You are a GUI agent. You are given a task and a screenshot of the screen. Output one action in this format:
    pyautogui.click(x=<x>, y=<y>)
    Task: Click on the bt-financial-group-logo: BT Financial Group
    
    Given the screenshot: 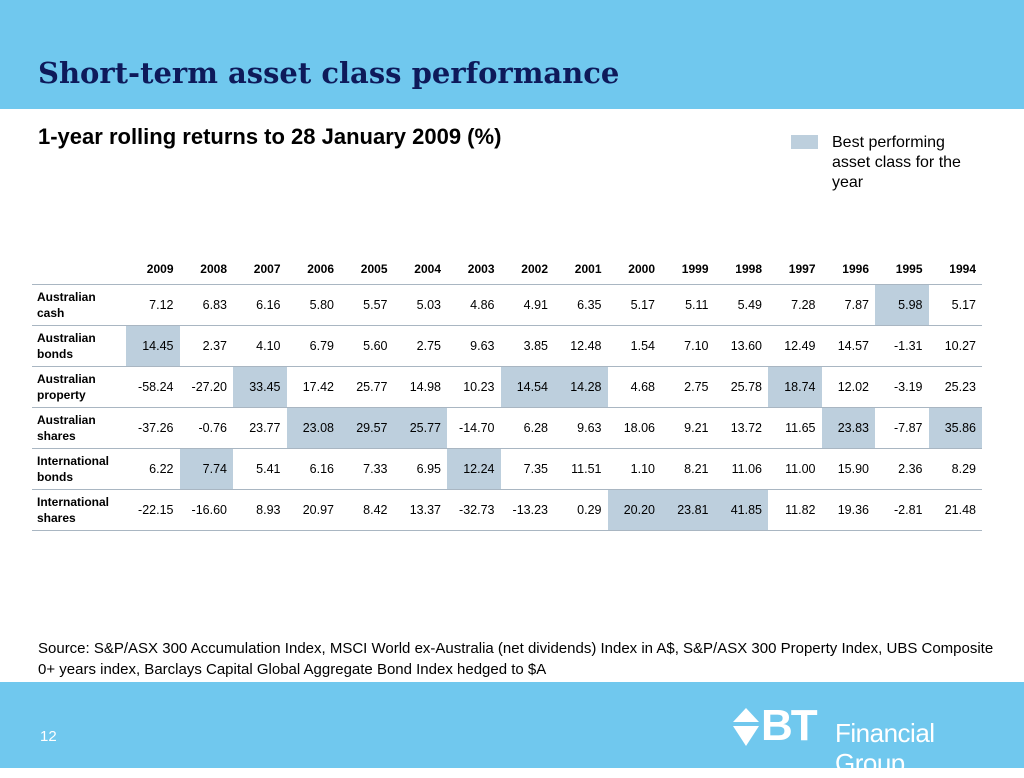 What is the action you would take?
    pyautogui.click(x=871, y=739)
    